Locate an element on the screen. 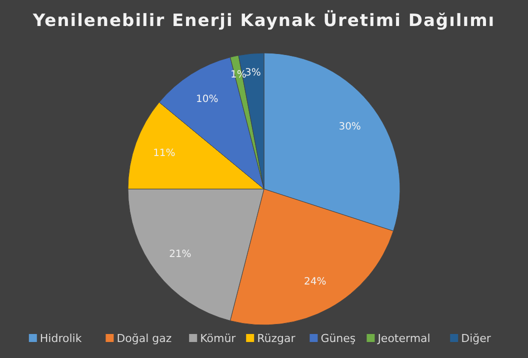 Image resolution: width=528 pixels, height=358 pixels. legend-label: Diğer is located at coordinates (476, 338).